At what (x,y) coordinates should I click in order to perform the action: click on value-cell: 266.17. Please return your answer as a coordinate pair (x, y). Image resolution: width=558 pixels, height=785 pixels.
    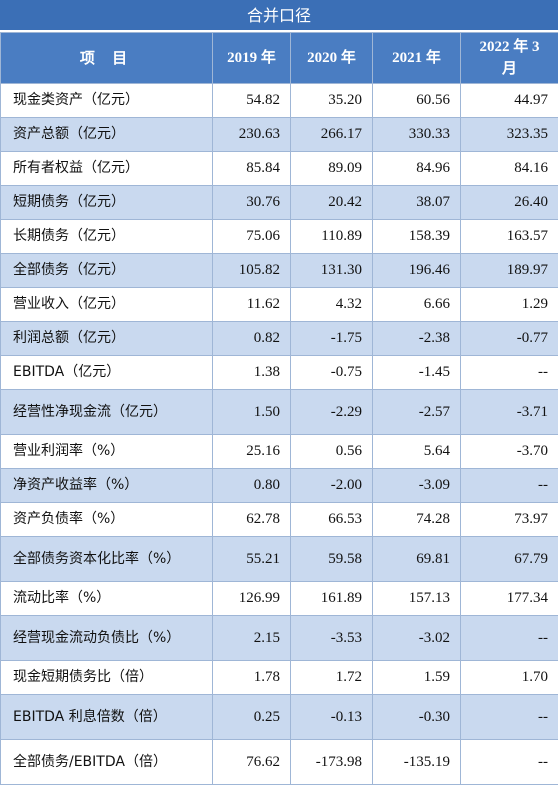
    Looking at the image, I should click on (332, 135).